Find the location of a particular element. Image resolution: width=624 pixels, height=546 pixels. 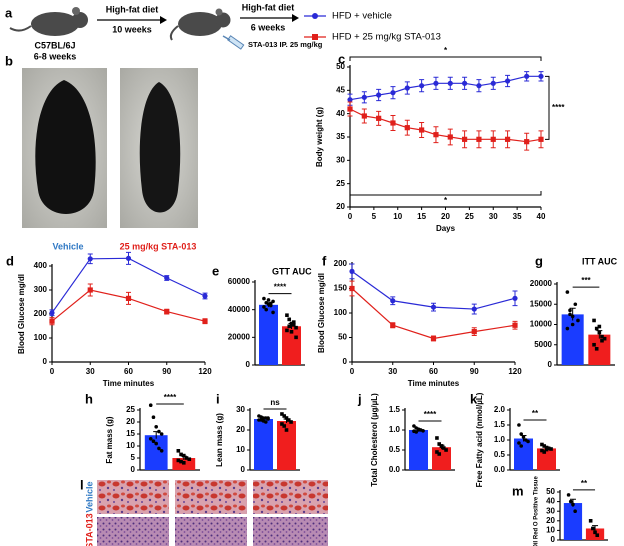

significance-label: * is located at coordinates (446, 200).